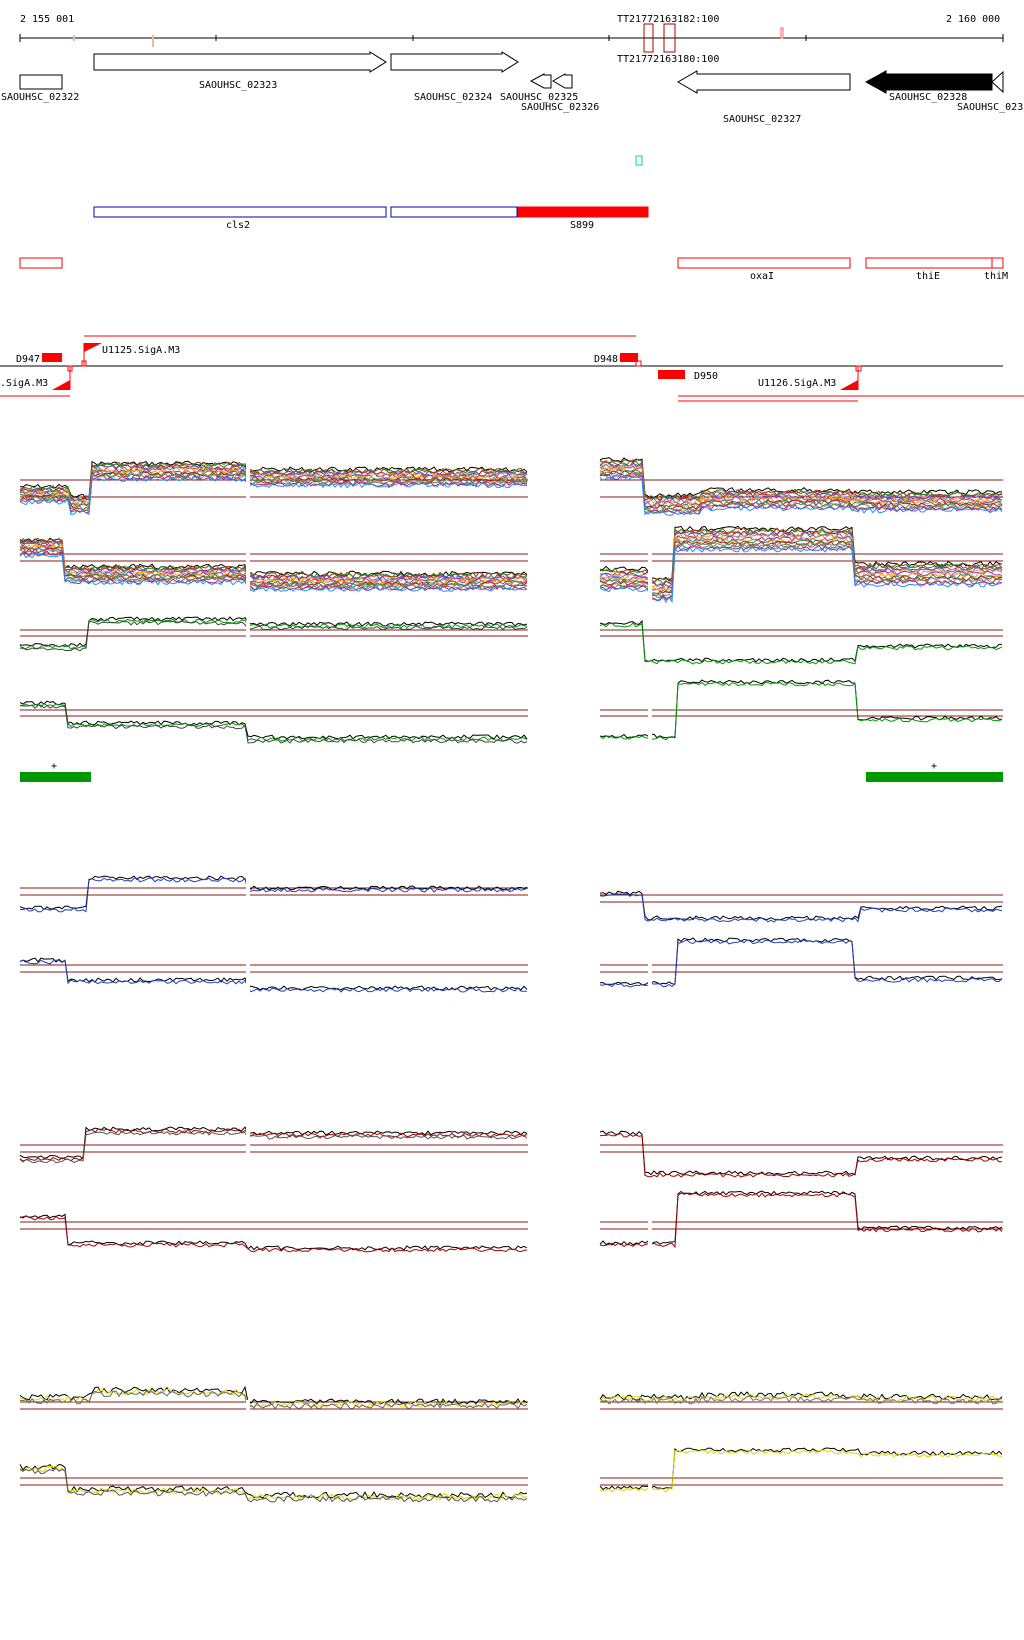 This screenshot has height=1640, width=1024. I want to click on red-track-1-right, so click(801, 1154).